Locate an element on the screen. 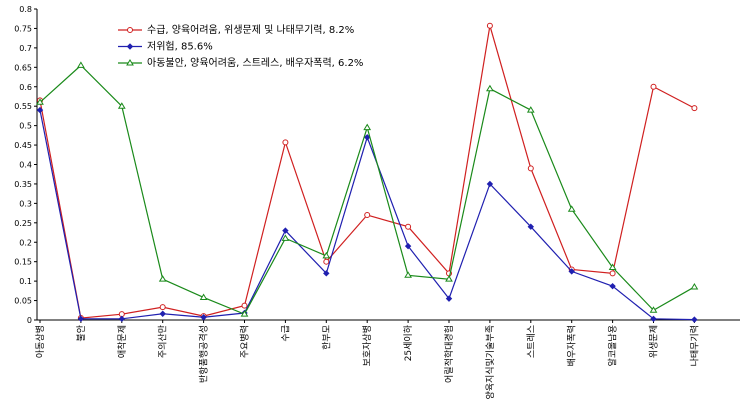 Image resolution: width=751 pixels, height=416 pixels. y-tick-label: 0.55 is located at coordinates (23, 106).